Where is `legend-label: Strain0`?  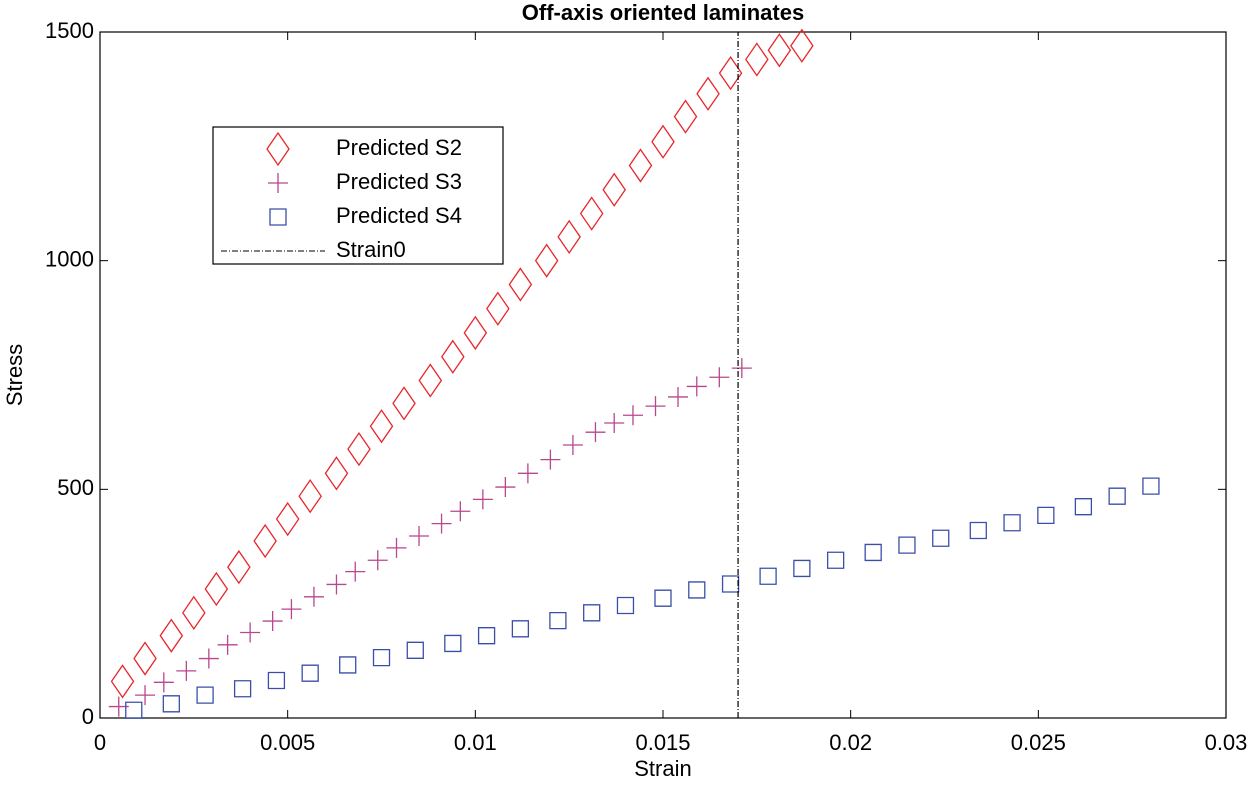 legend-label: Strain0 is located at coordinates (371, 249).